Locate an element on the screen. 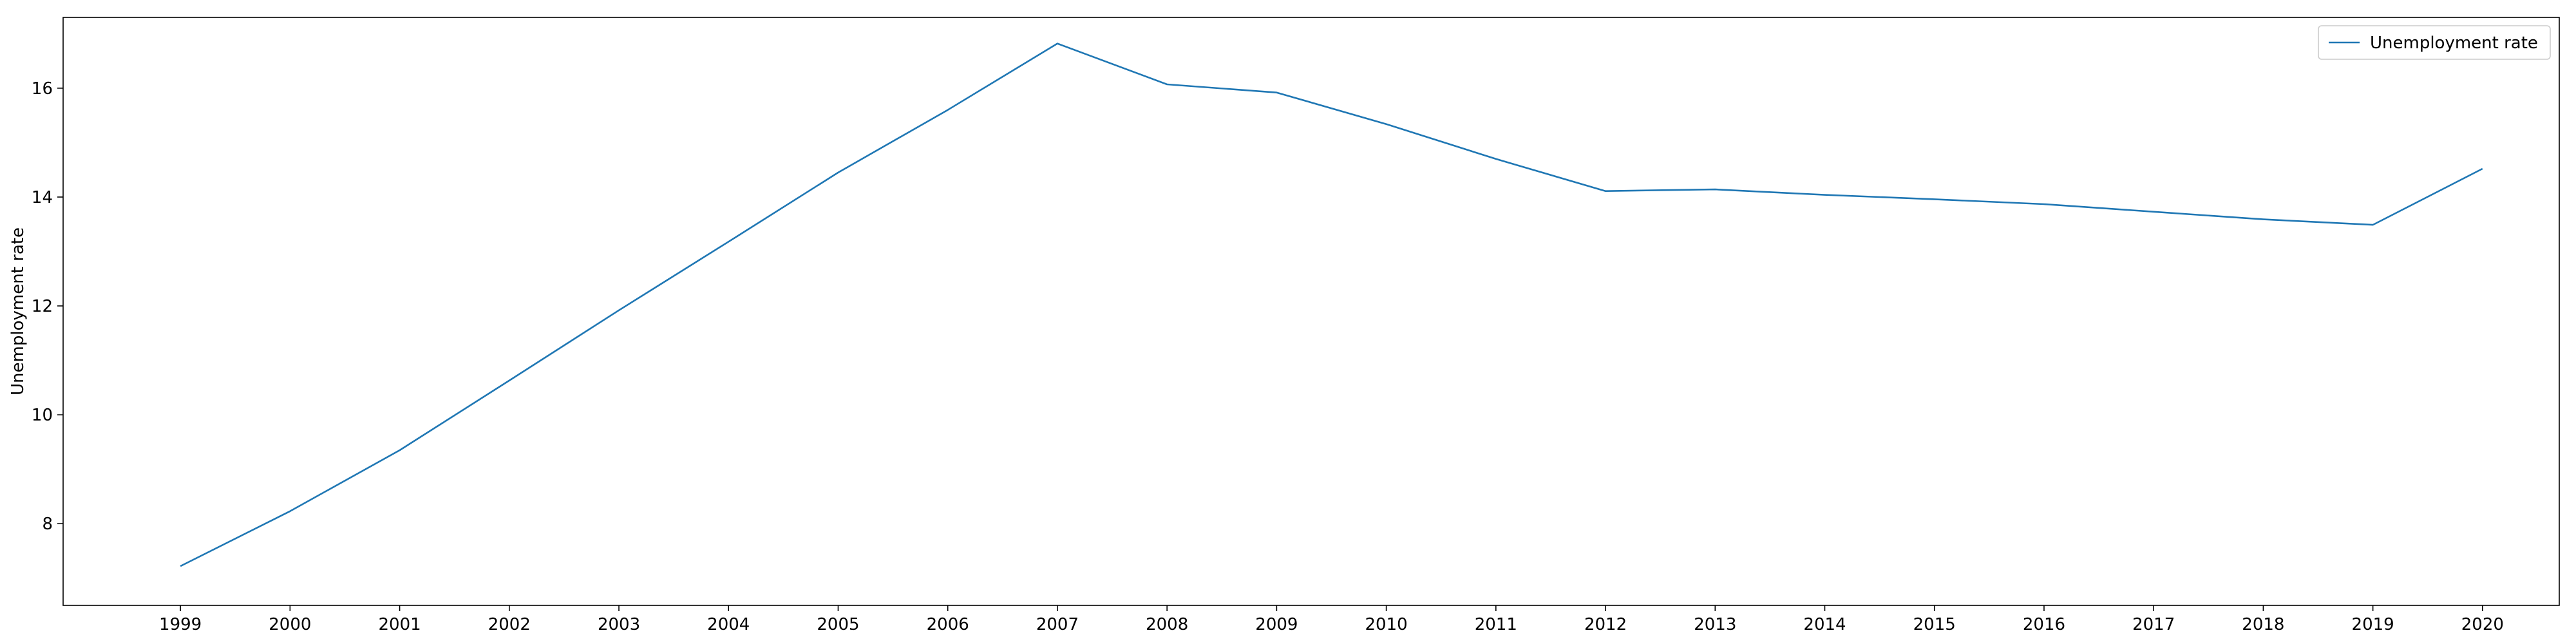  x-tick-label: 2007 is located at coordinates (1058, 624).